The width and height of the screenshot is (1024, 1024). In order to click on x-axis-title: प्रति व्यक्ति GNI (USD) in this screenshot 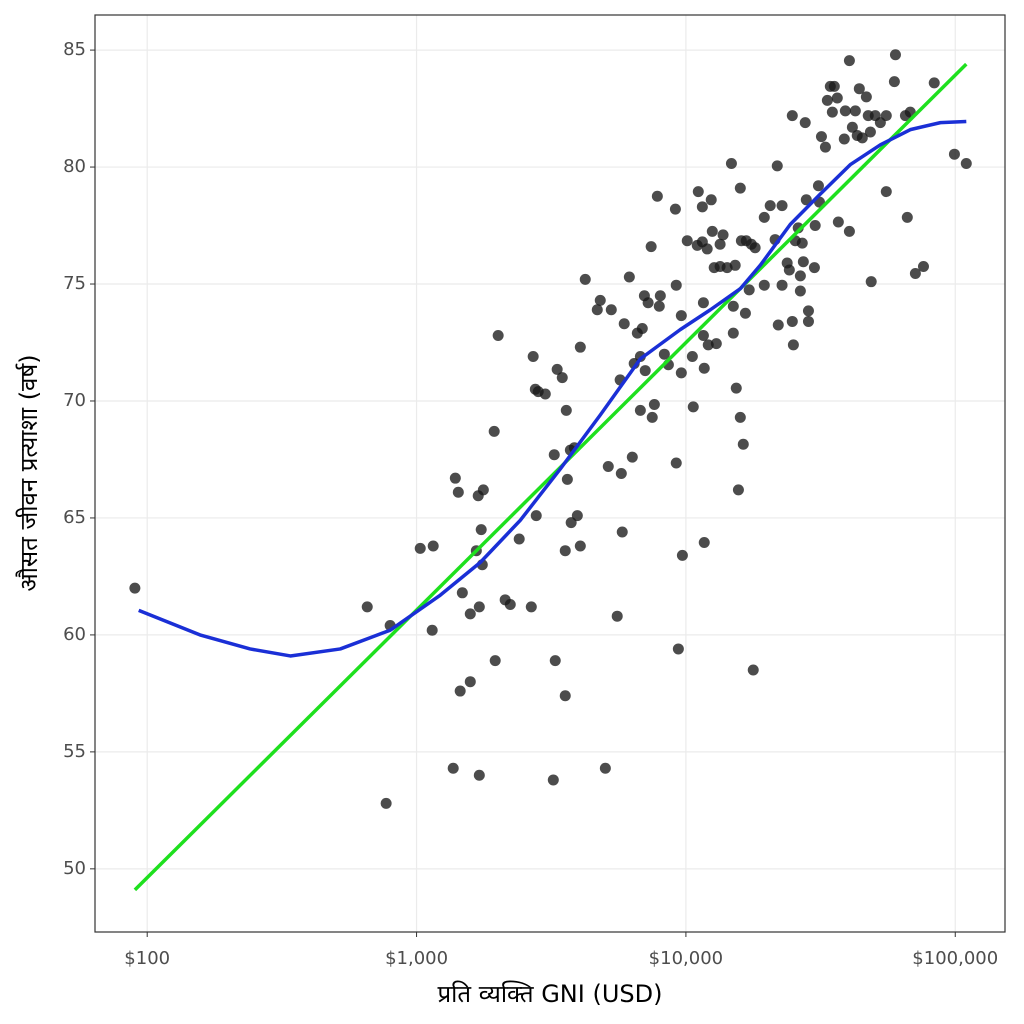, I will do `click(550, 994)`.